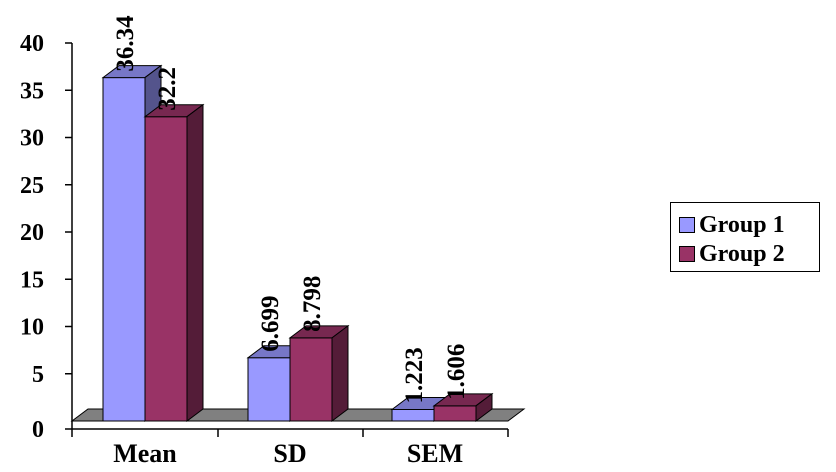 The width and height of the screenshot is (836, 472). I want to click on chart-legend: Group 1 Group 2, so click(745, 237).